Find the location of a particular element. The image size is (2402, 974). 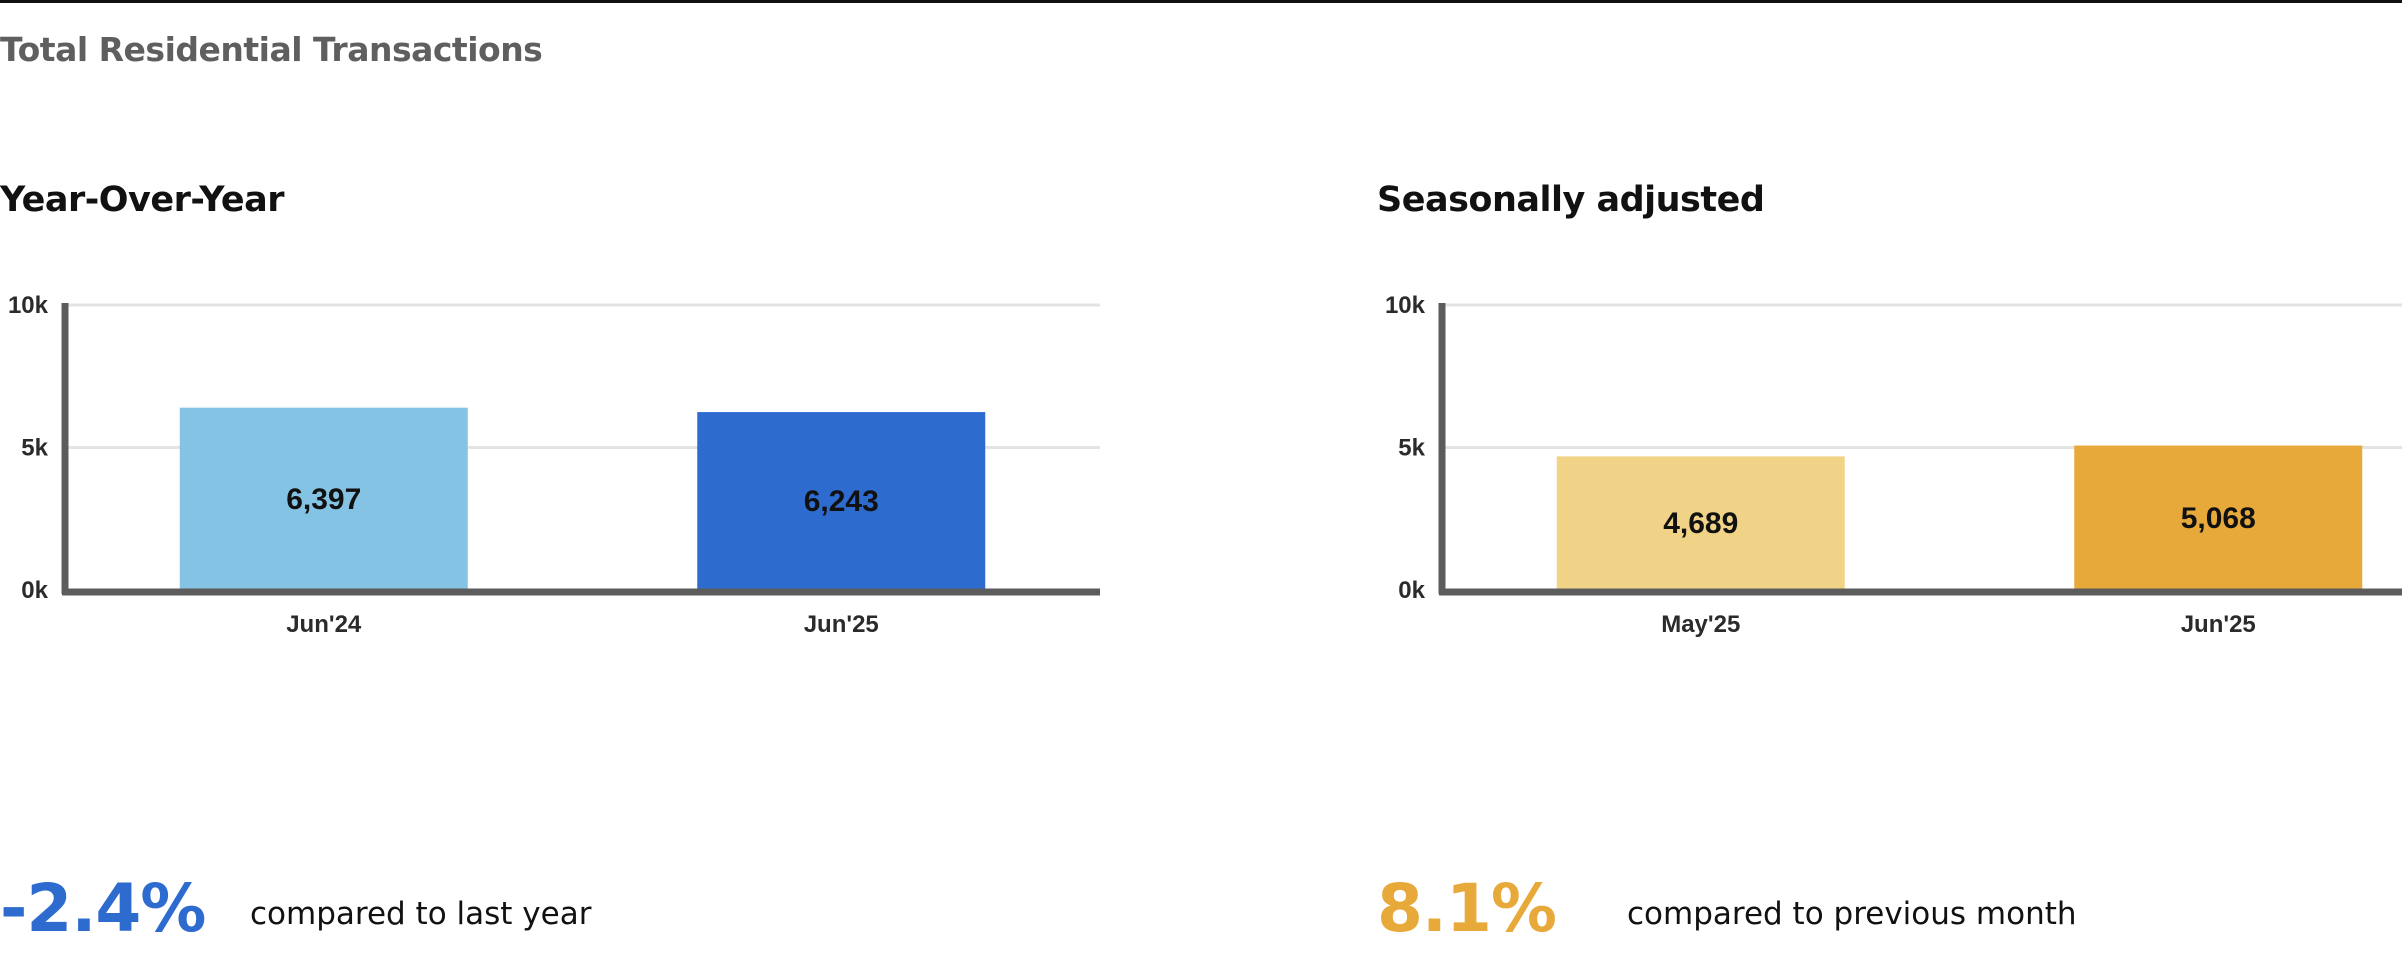

yoy-change-value: -2.4% is located at coordinates (103, 908).